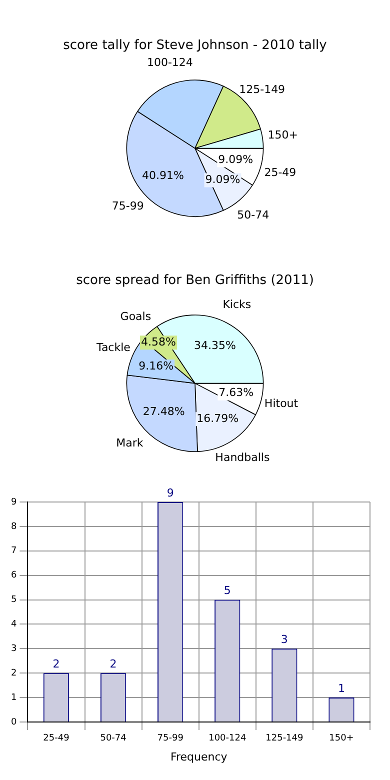  What do you see at coordinates (13, 673) in the screenshot?
I see `y-tick-label: 2` at bounding box center [13, 673].